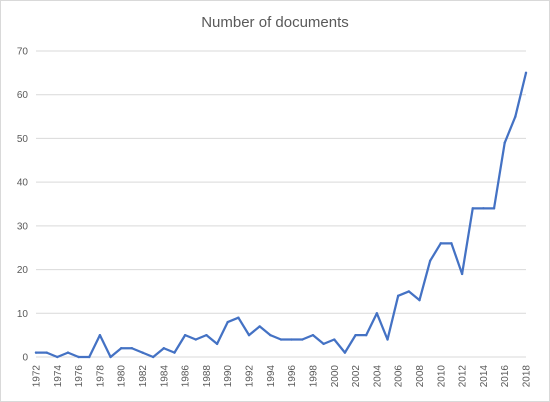 This screenshot has height=402, width=550. I want to click on x-tick-label: 2002, so click(356, 376).